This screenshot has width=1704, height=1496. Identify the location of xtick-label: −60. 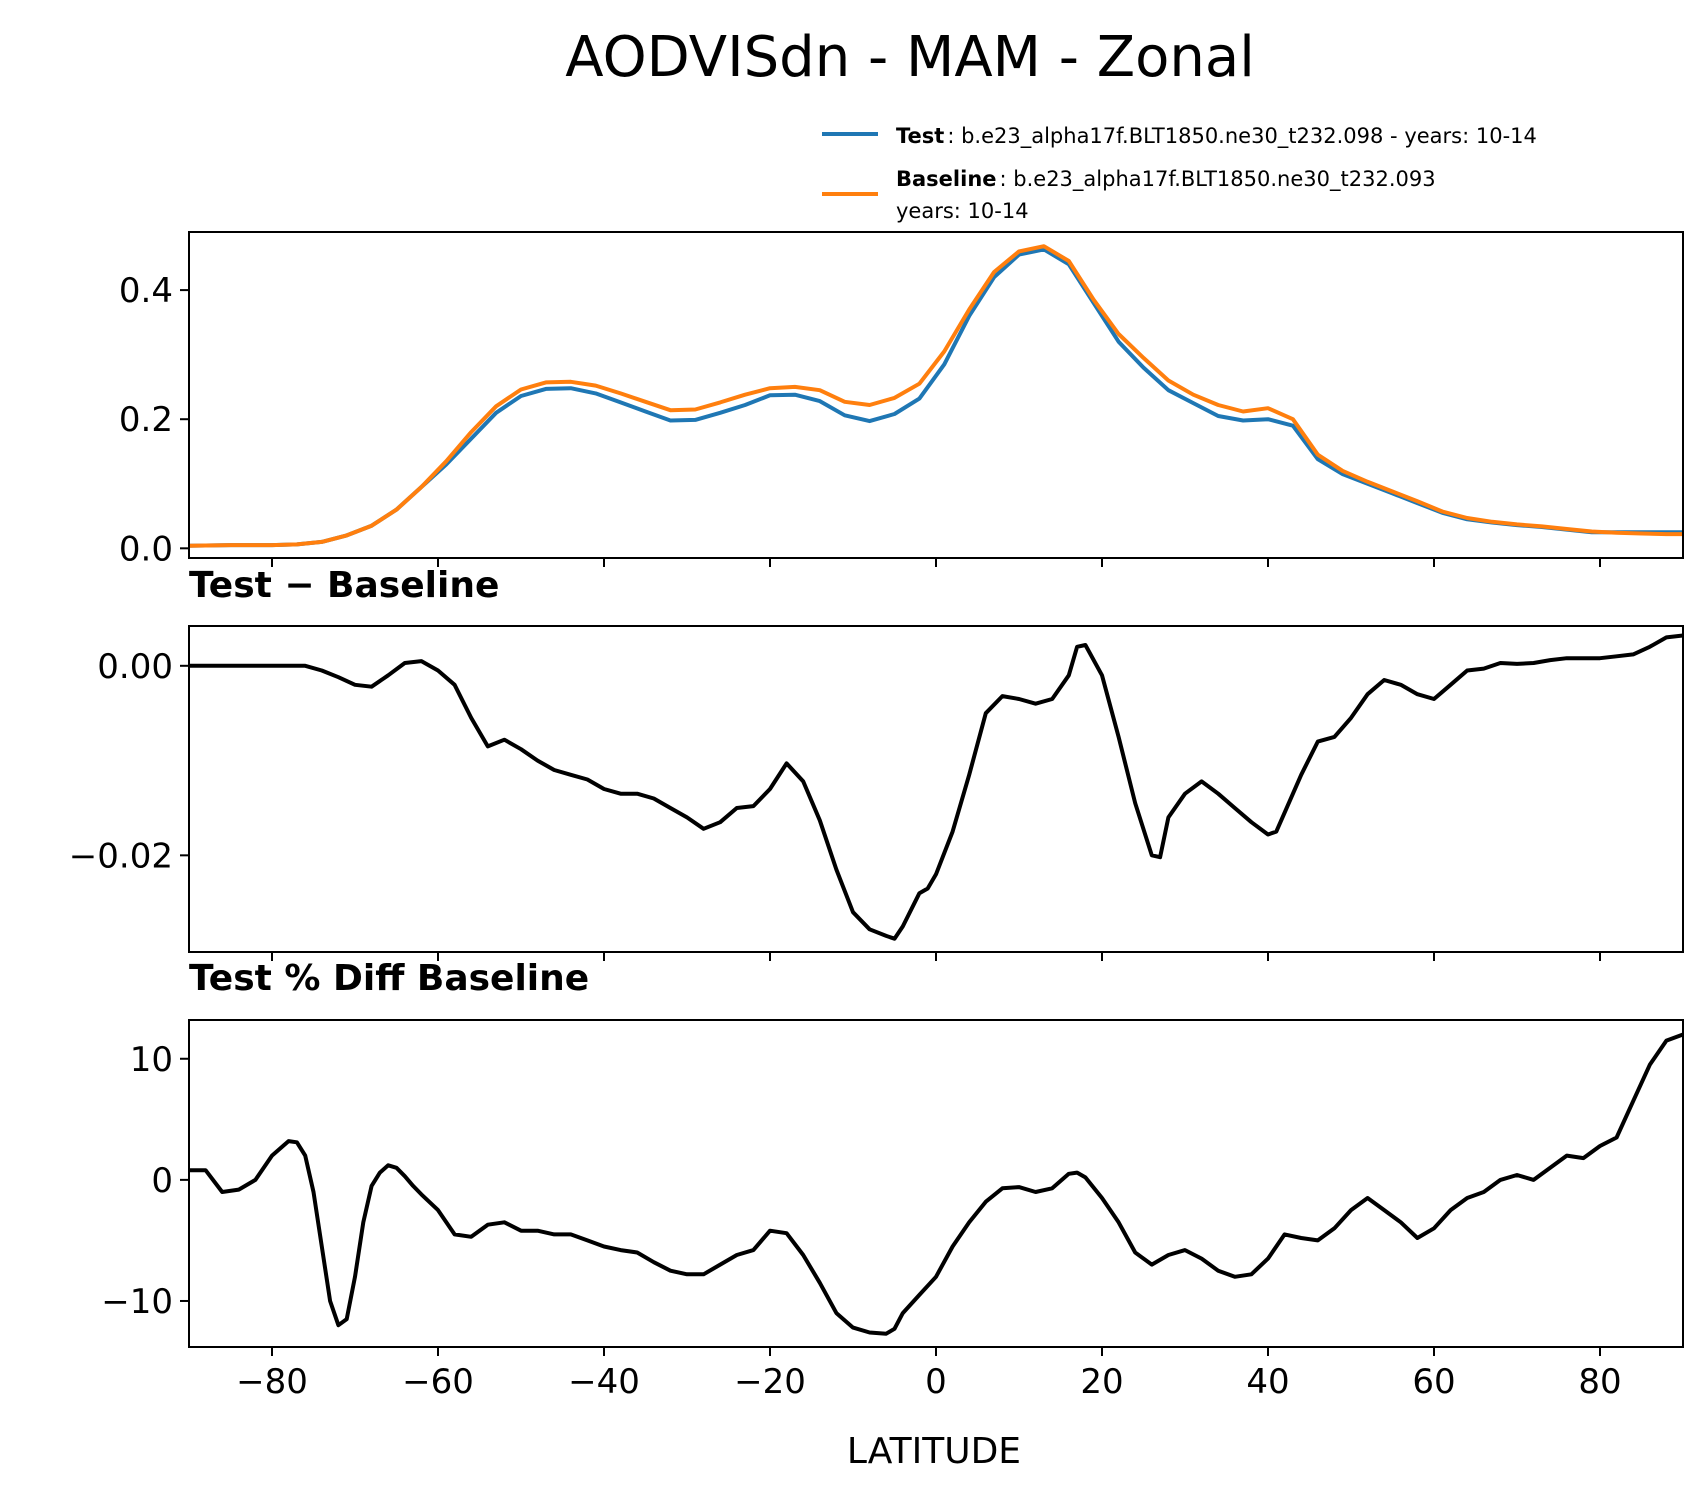
(438, 1382).